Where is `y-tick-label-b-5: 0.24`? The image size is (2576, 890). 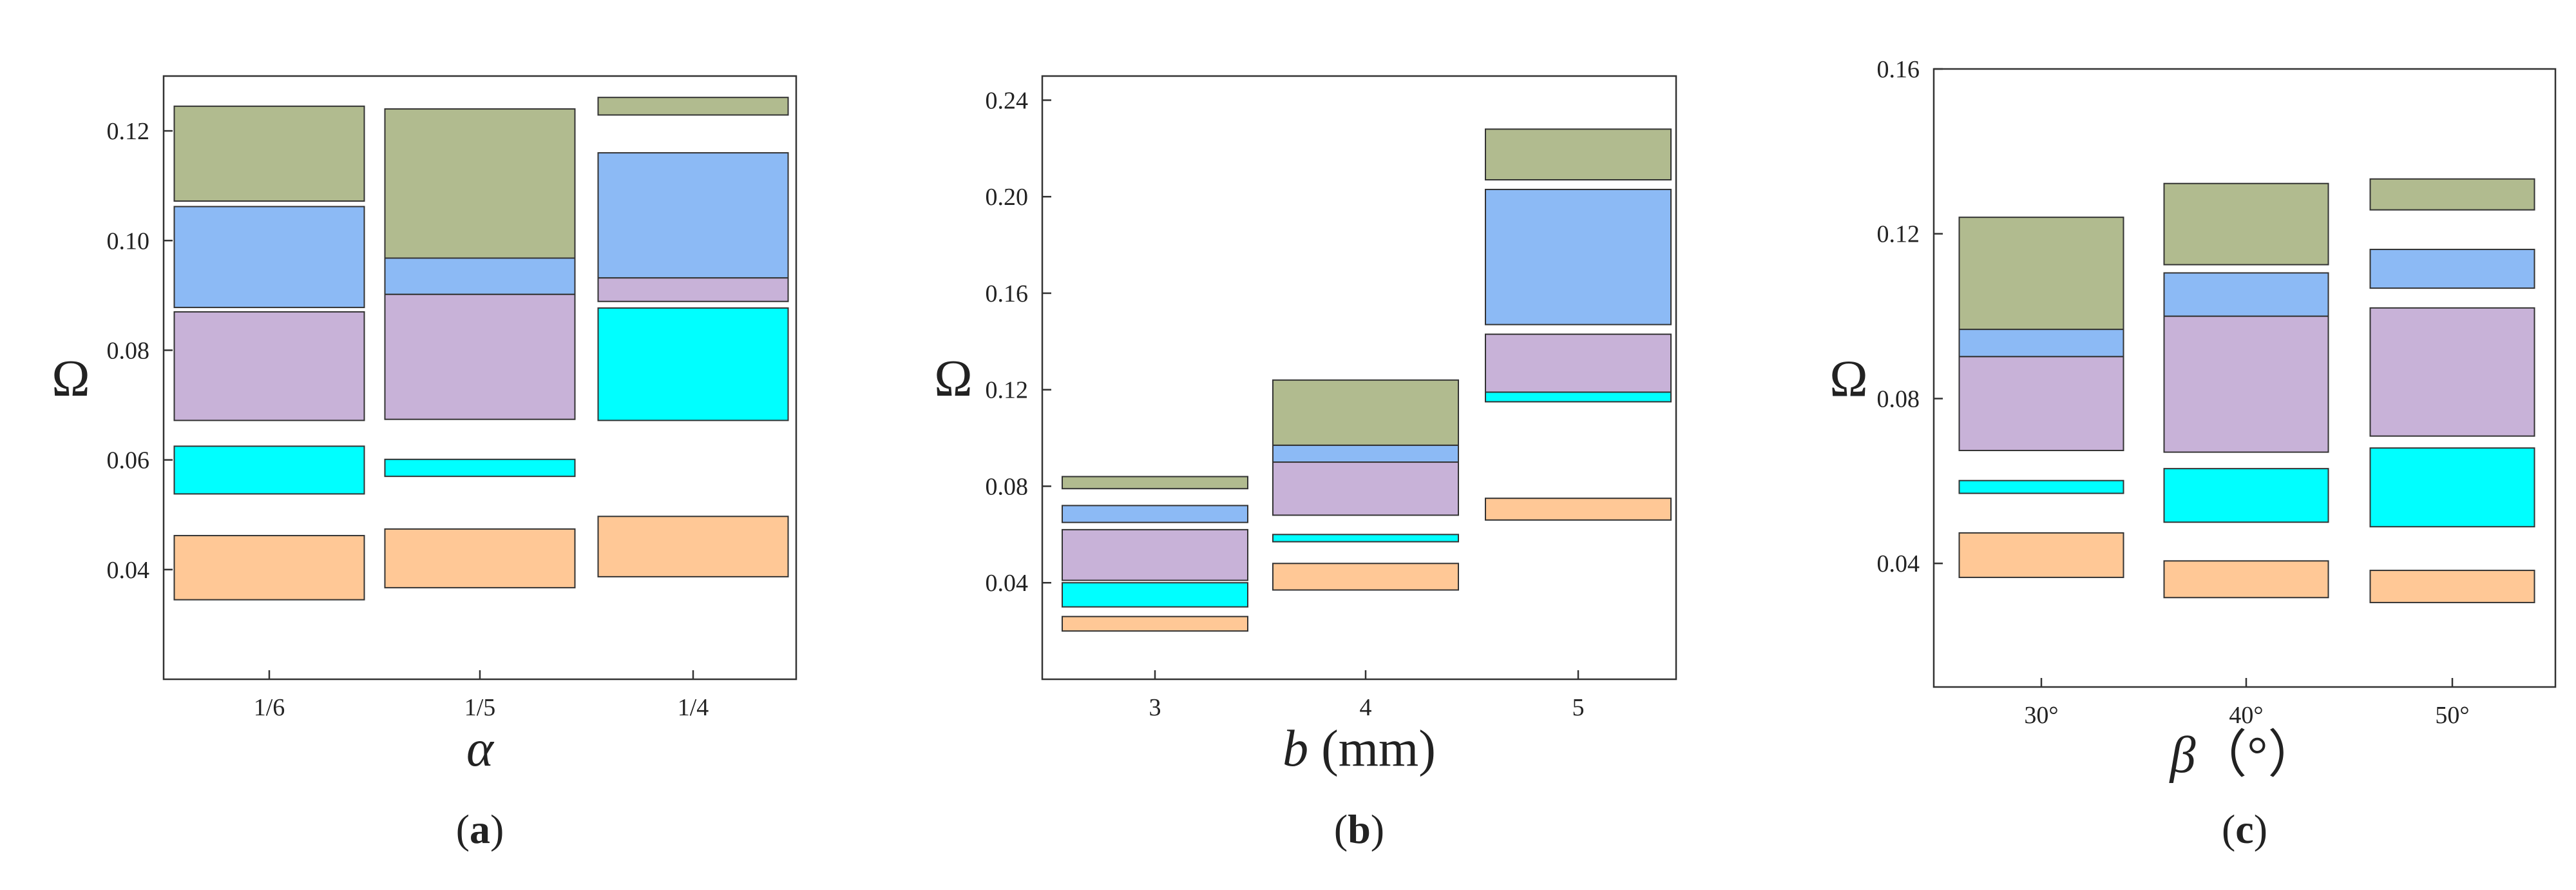
y-tick-label-b-5: 0.24 is located at coordinates (1007, 100).